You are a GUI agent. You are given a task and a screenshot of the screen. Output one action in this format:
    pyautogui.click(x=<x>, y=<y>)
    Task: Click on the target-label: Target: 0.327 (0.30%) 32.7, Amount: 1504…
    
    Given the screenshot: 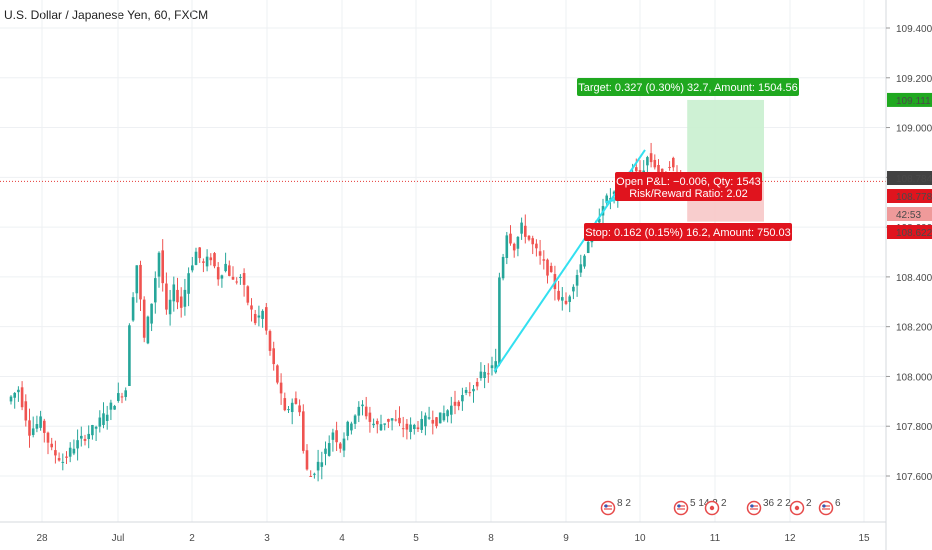 What is the action you would take?
    pyautogui.click(x=688, y=87)
    